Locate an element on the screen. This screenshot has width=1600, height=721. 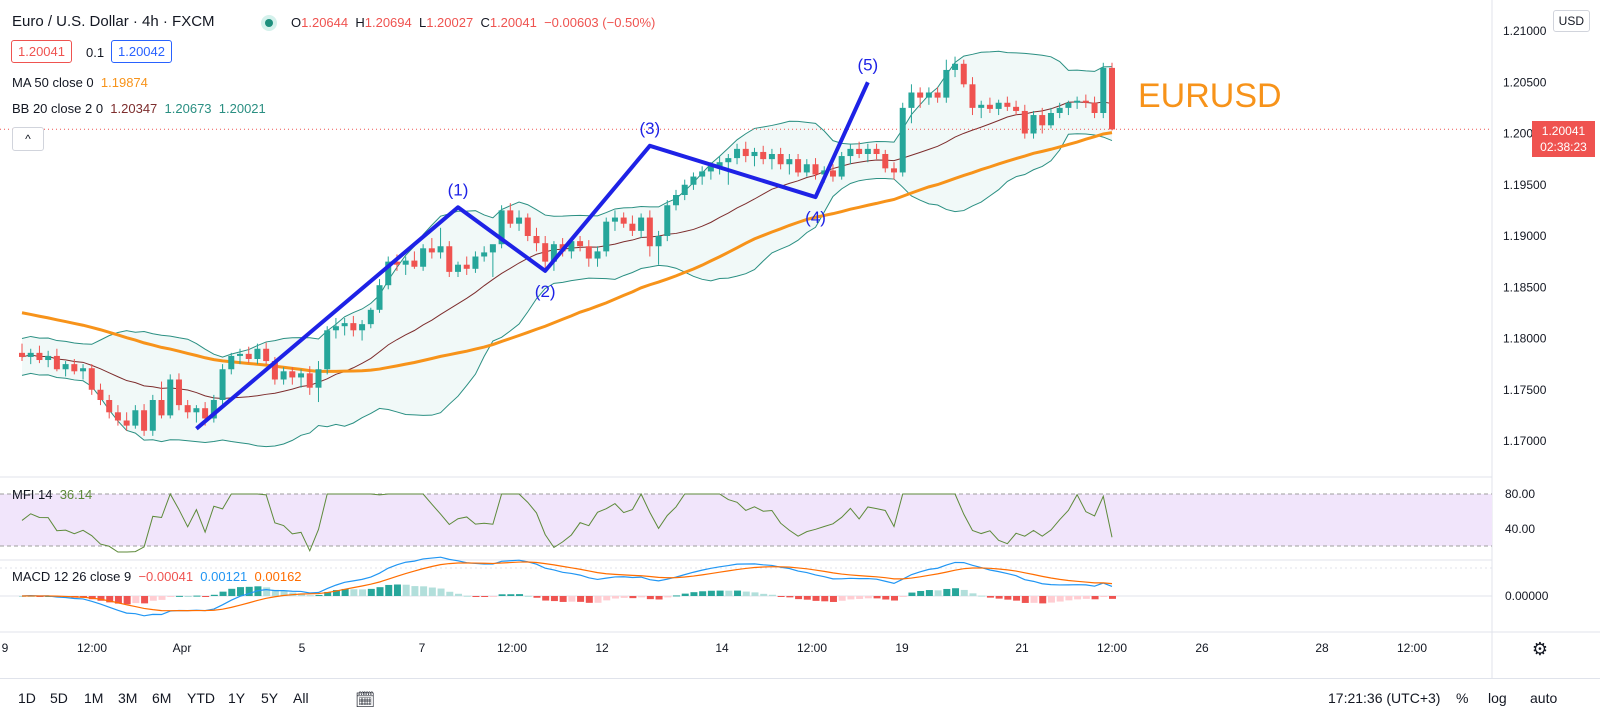
percent-toggle: % is located at coordinates (1462, 698).